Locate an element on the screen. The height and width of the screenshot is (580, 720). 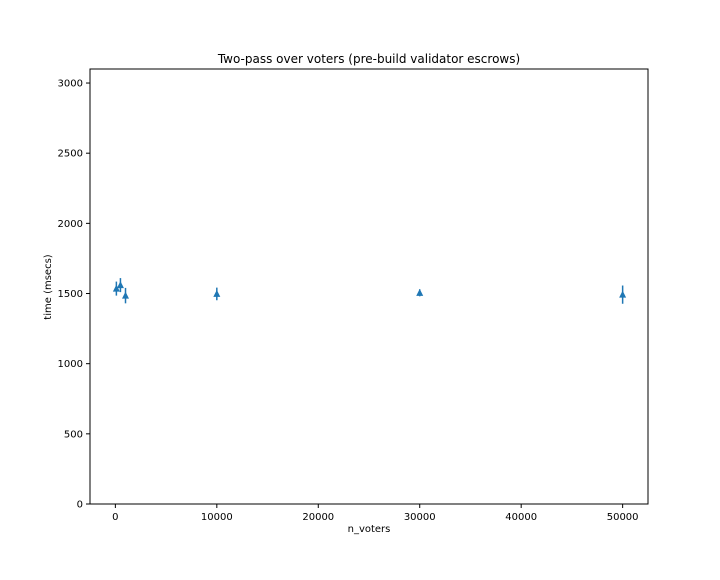
x-tick-label: 40000 is located at coordinates (521, 517).